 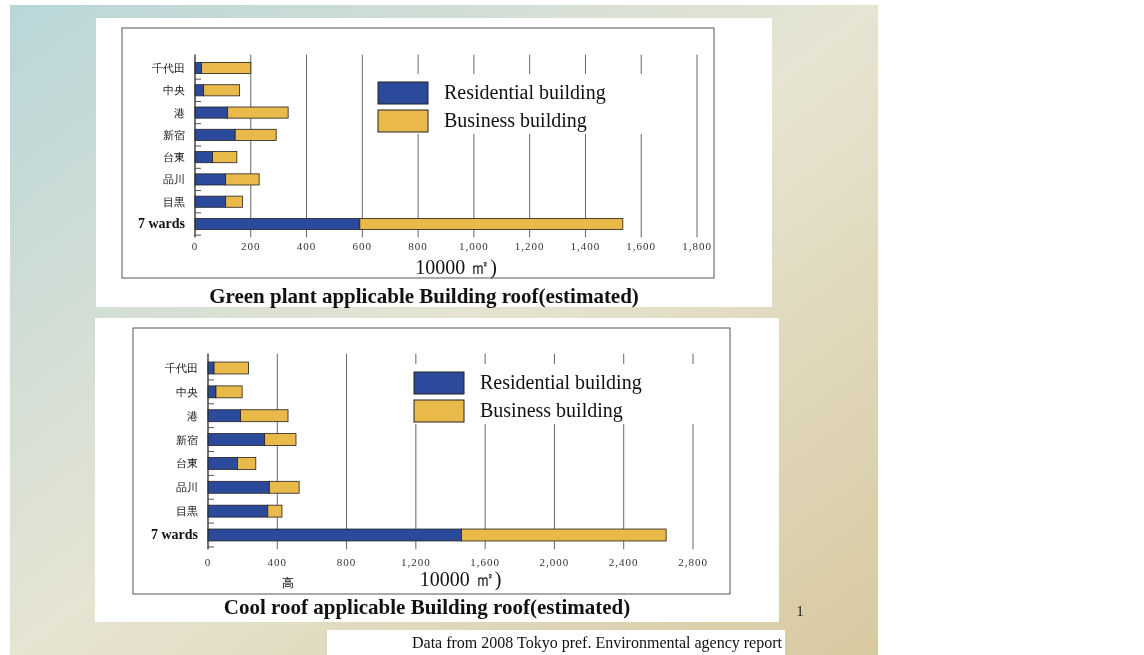 I want to click on x-tick-label: 200, so click(x=251, y=246).